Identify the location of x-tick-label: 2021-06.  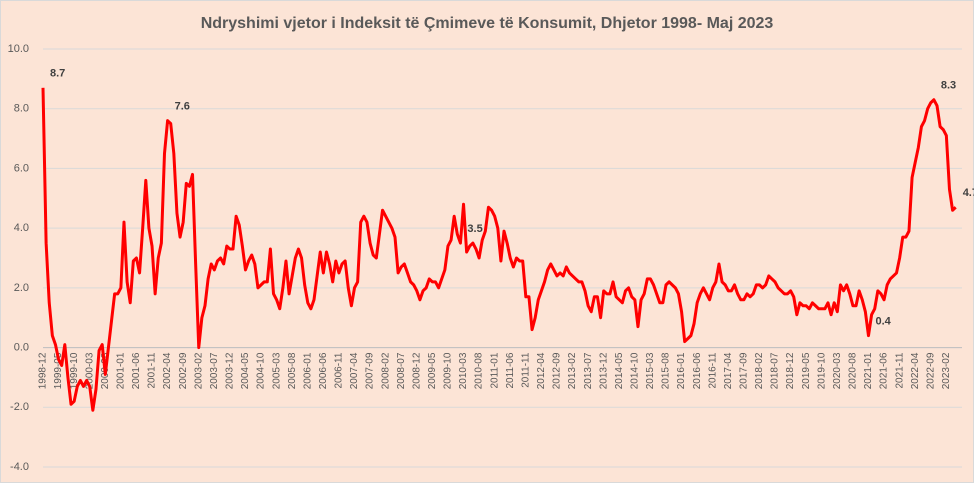
(884, 370).